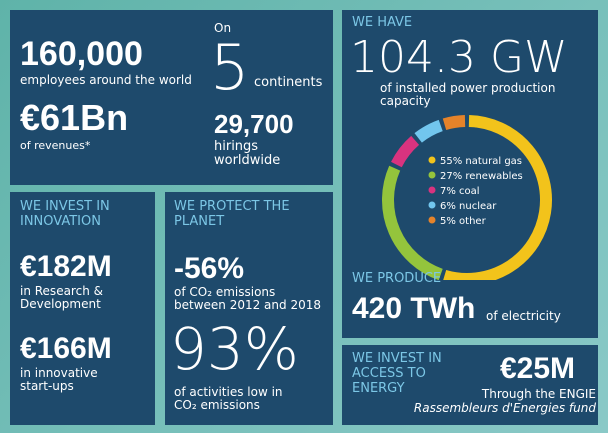 This screenshot has width=608, height=433. I want to click on stat: 104.3 GW, so click(459, 57).